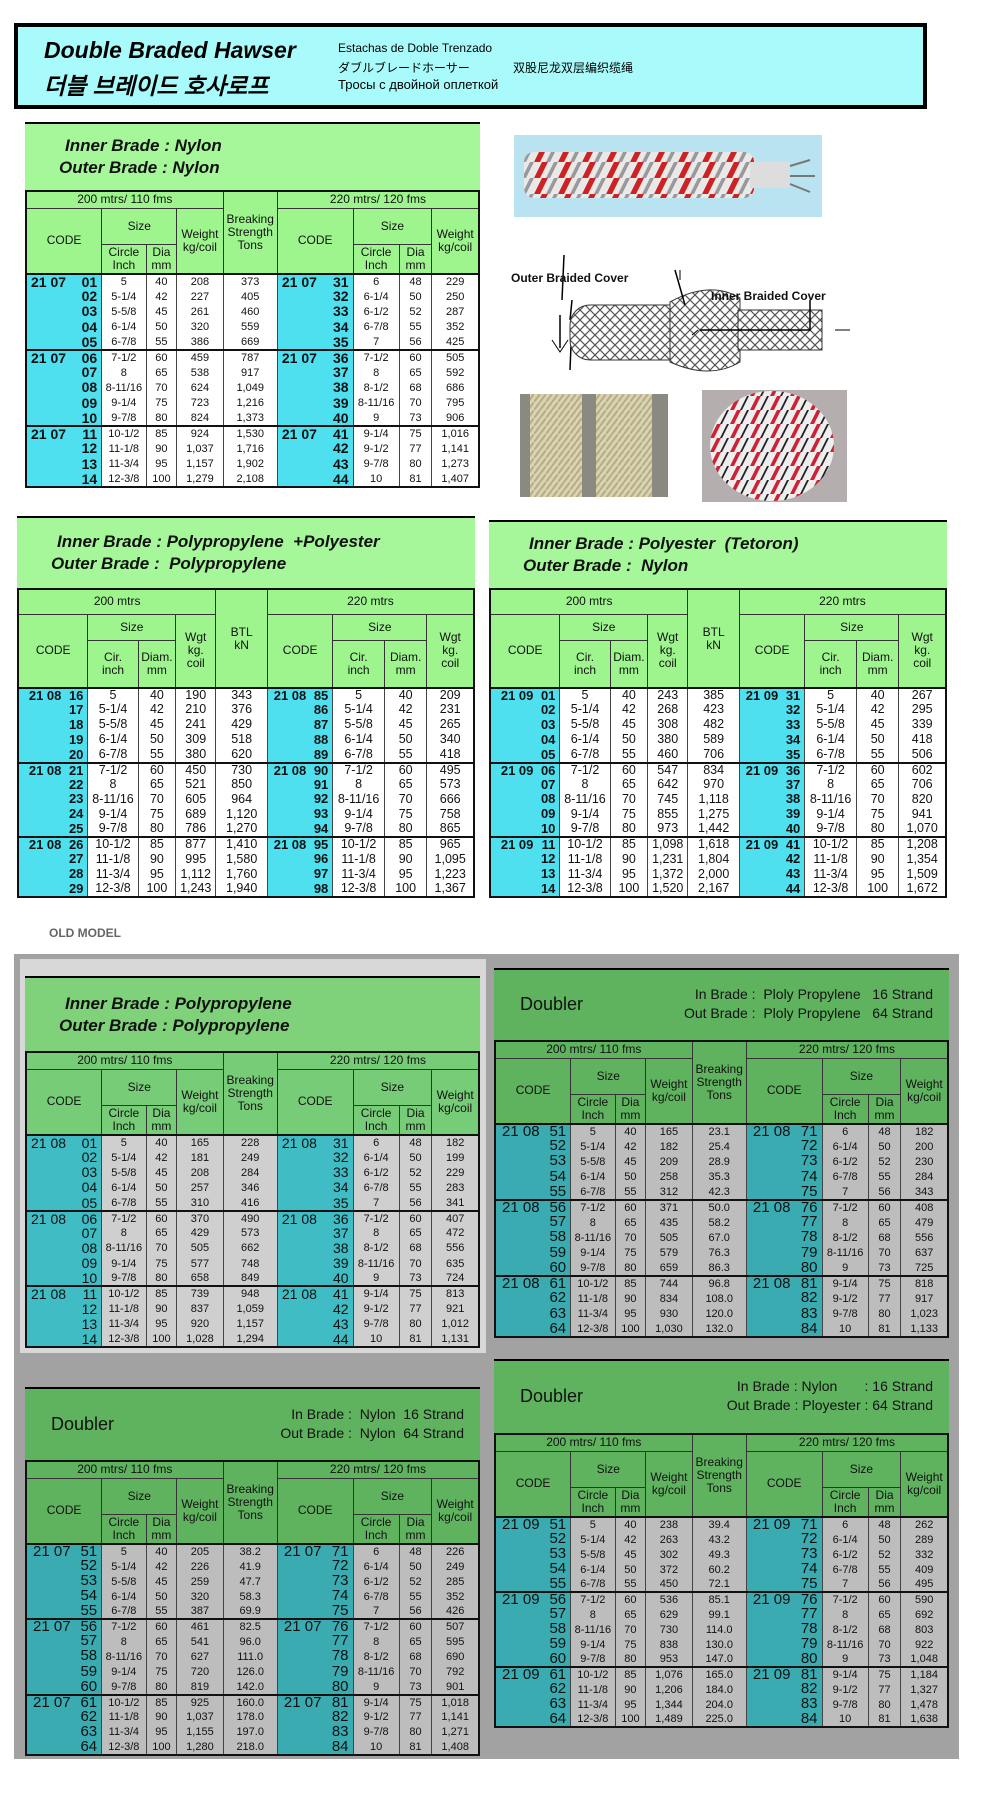  Describe the element at coordinates (250, 312) in the screenshot. I see `strength-cell: 460` at that location.